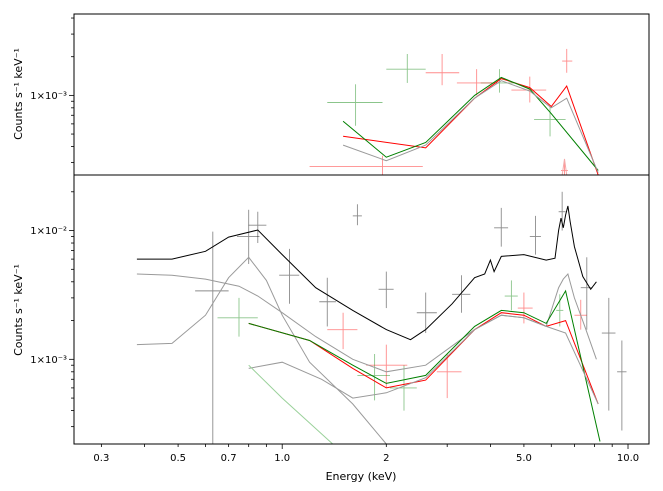 This screenshot has width=663, height=491. Describe the element at coordinates (48, 231) in the screenshot. I see `bottom-y-tick-label: 1×10⁻²` at that location.